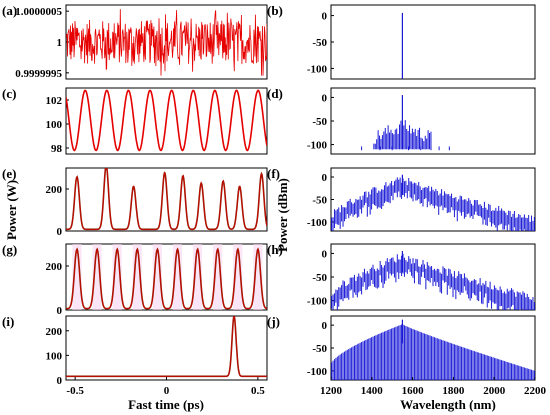 Image resolution: width=550 pixels, height=415 pixels. I want to click on panel-e: 200 0 (e), so click(135, 202).